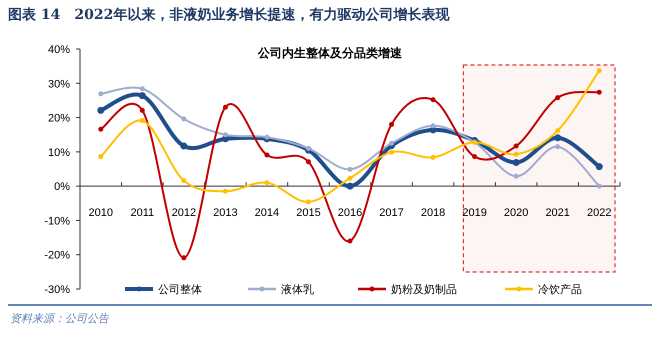 The height and width of the screenshot is (339, 660). What do you see at coordinates (229, 14) in the screenshot?
I see `chart-title: 图表 14 2022年以来，非液奶业务增长提速，有力驱动公司增长表现` at bounding box center [229, 14].